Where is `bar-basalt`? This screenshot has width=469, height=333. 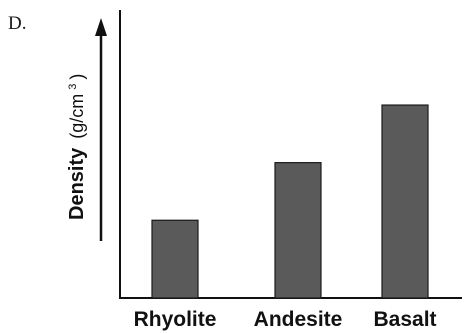 bar-basalt is located at coordinates (405, 201).